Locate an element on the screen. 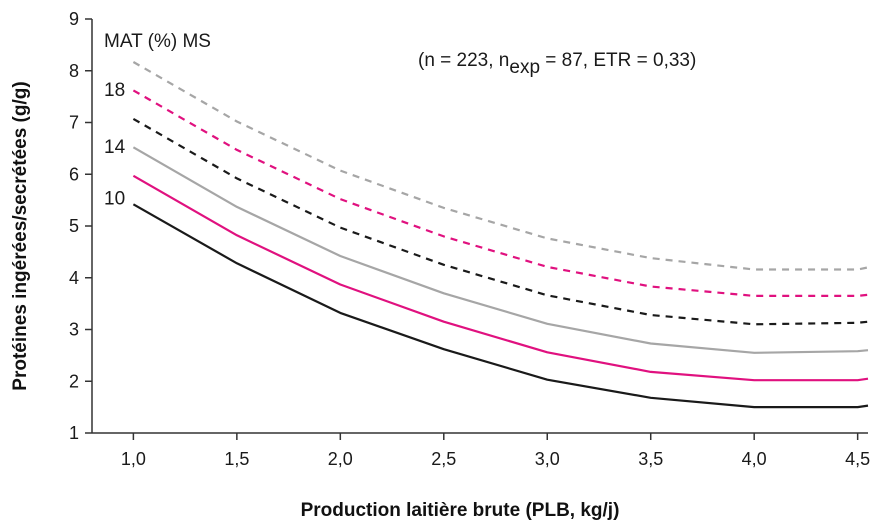  curve-label: 18 is located at coordinates (114, 90).